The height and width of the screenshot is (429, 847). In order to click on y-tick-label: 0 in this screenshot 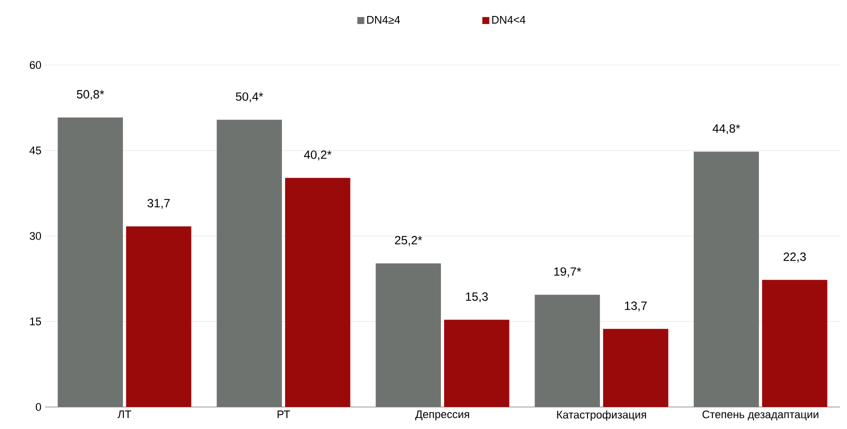, I will do `click(39, 407)`.